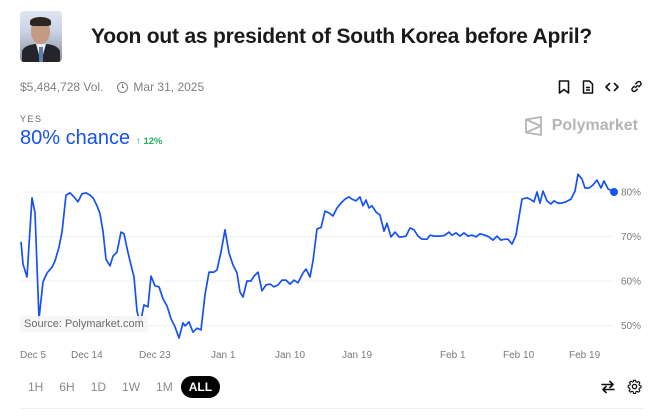 The width and height of the screenshot is (658, 419). What do you see at coordinates (631, 260) in the screenshot?
I see `y-axis-ticks: 80% 70% 60% 50%` at bounding box center [631, 260].